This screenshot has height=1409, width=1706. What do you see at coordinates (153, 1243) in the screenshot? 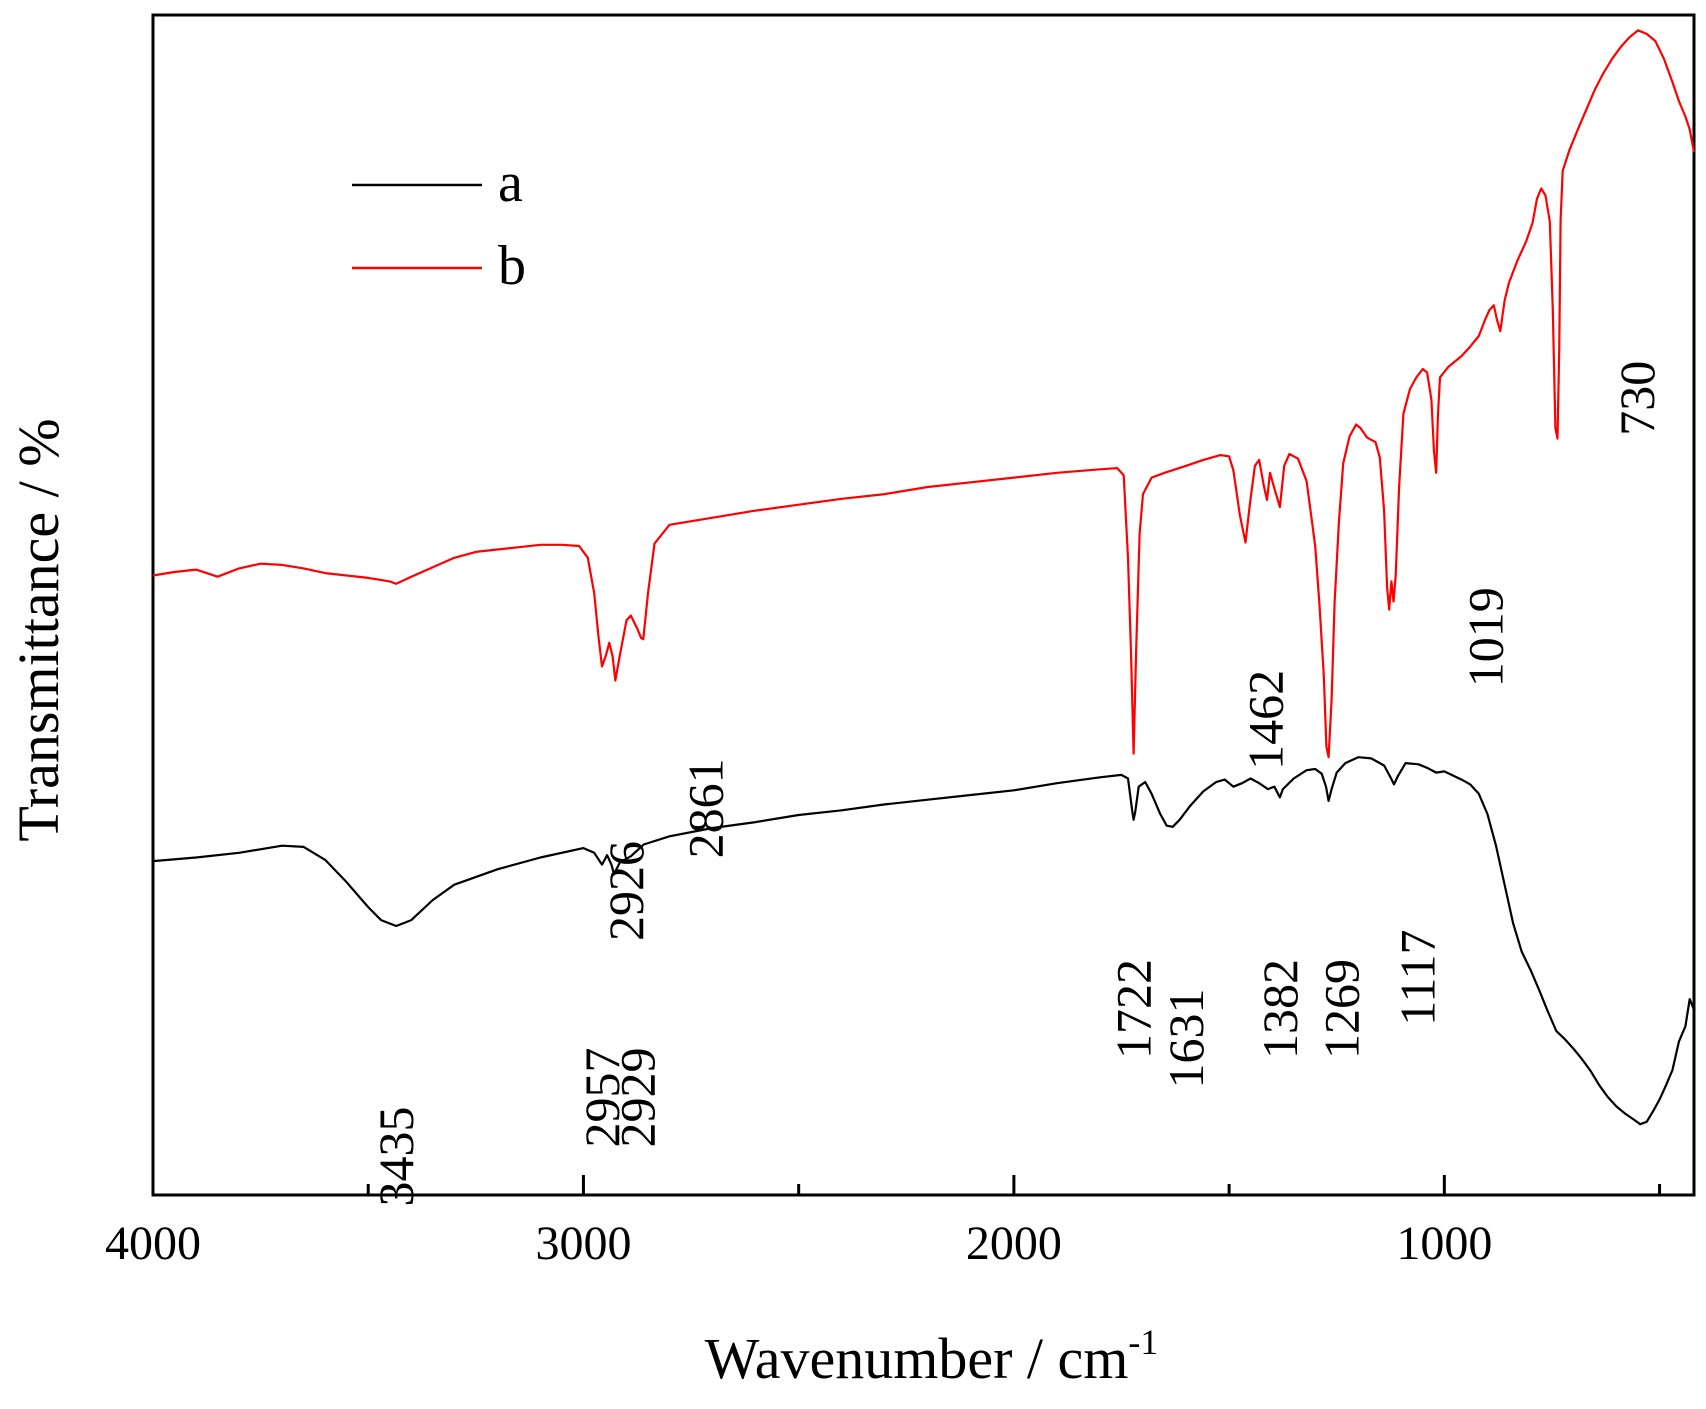
I see `x-tick-label: 4000` at bounding box center [153, 1243].